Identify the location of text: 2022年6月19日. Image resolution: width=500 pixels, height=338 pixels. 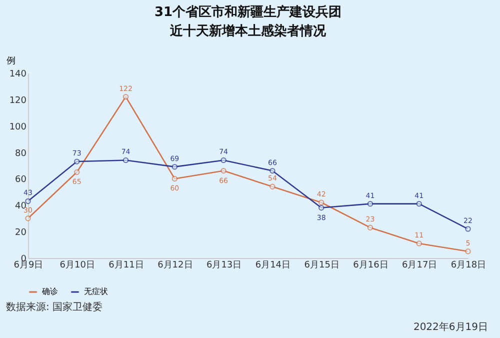
(450, 327).